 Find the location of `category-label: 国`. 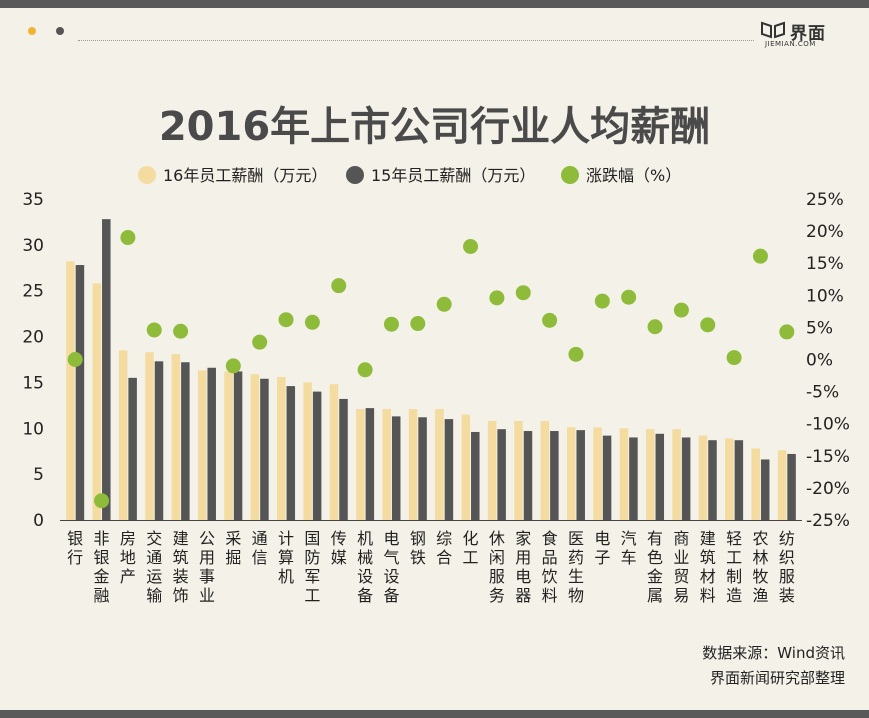

category-label: 国 is located at coordinates (312, 538).